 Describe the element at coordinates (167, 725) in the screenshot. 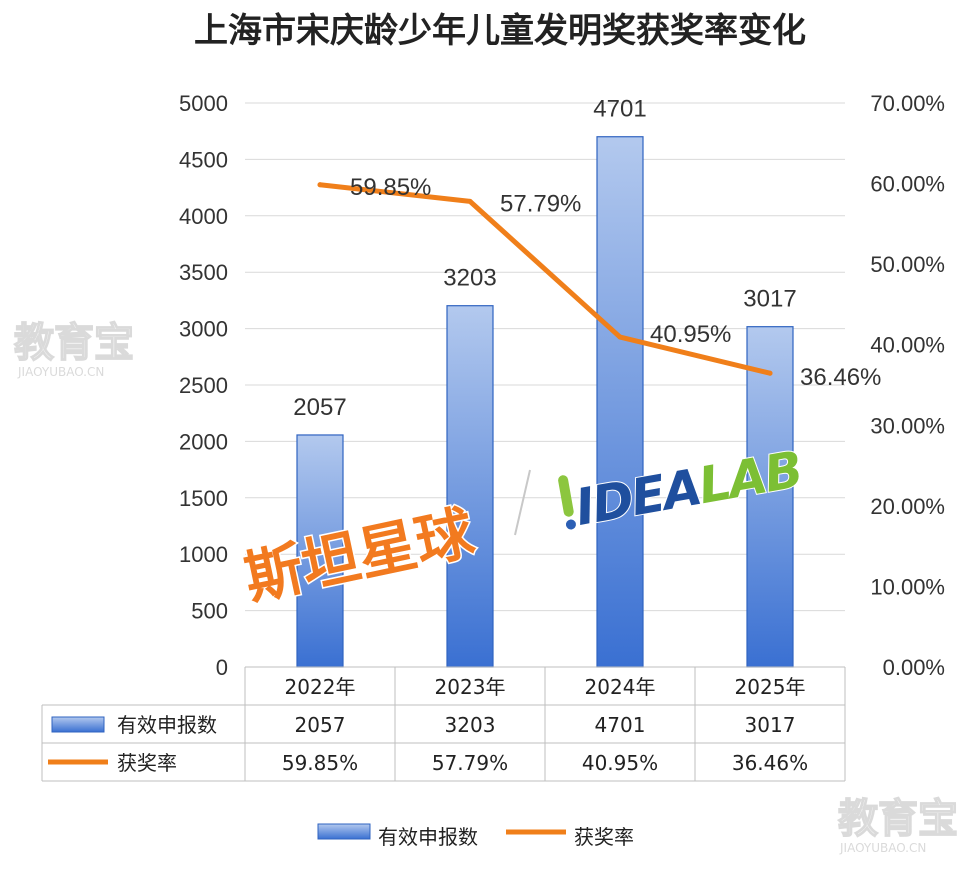

I see `table-series-name: 有效申报数` at that location.